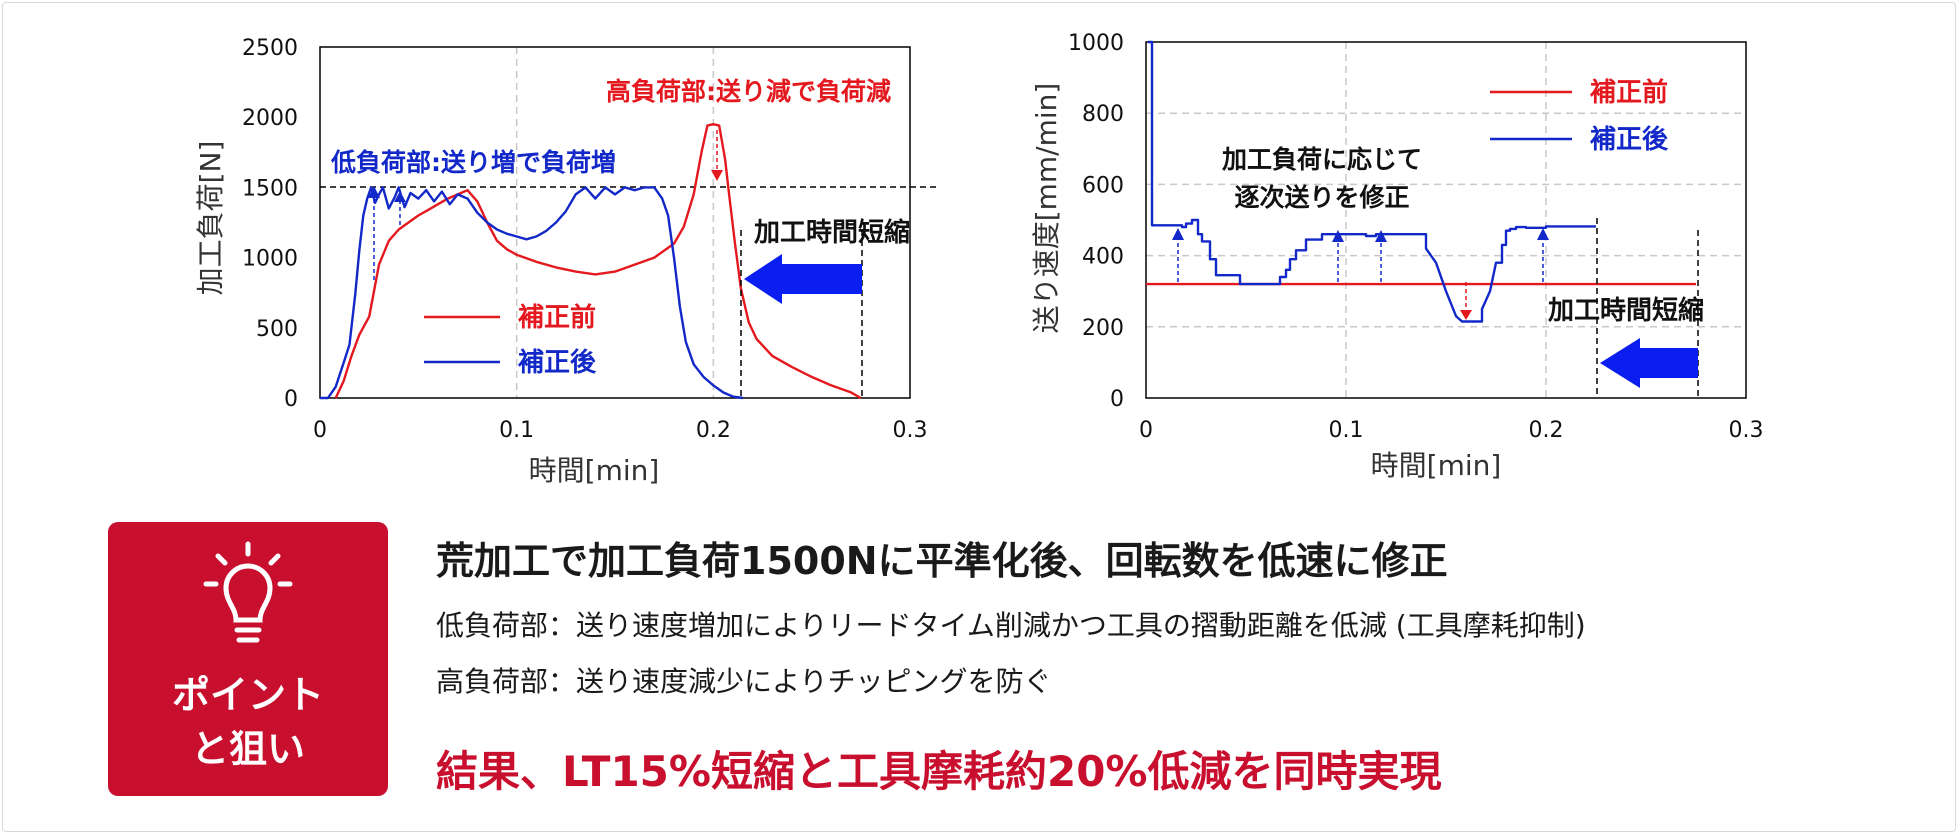 Image resolution: width=1960 pixels, height=836 pixels. What do you see at coordinates (1103, 257) in the screenshot?
I see `c2-y-tick-label: 400` at bounding box center [1103, 257].